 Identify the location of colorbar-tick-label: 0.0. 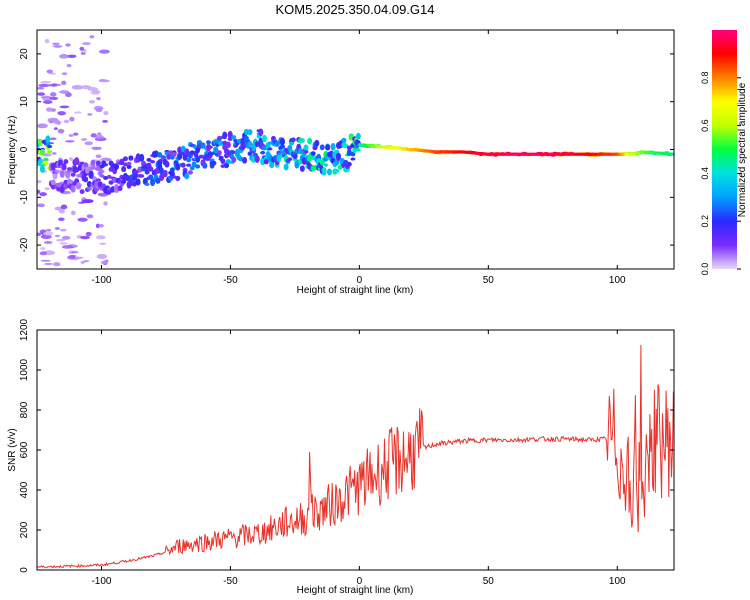
(705, 269).